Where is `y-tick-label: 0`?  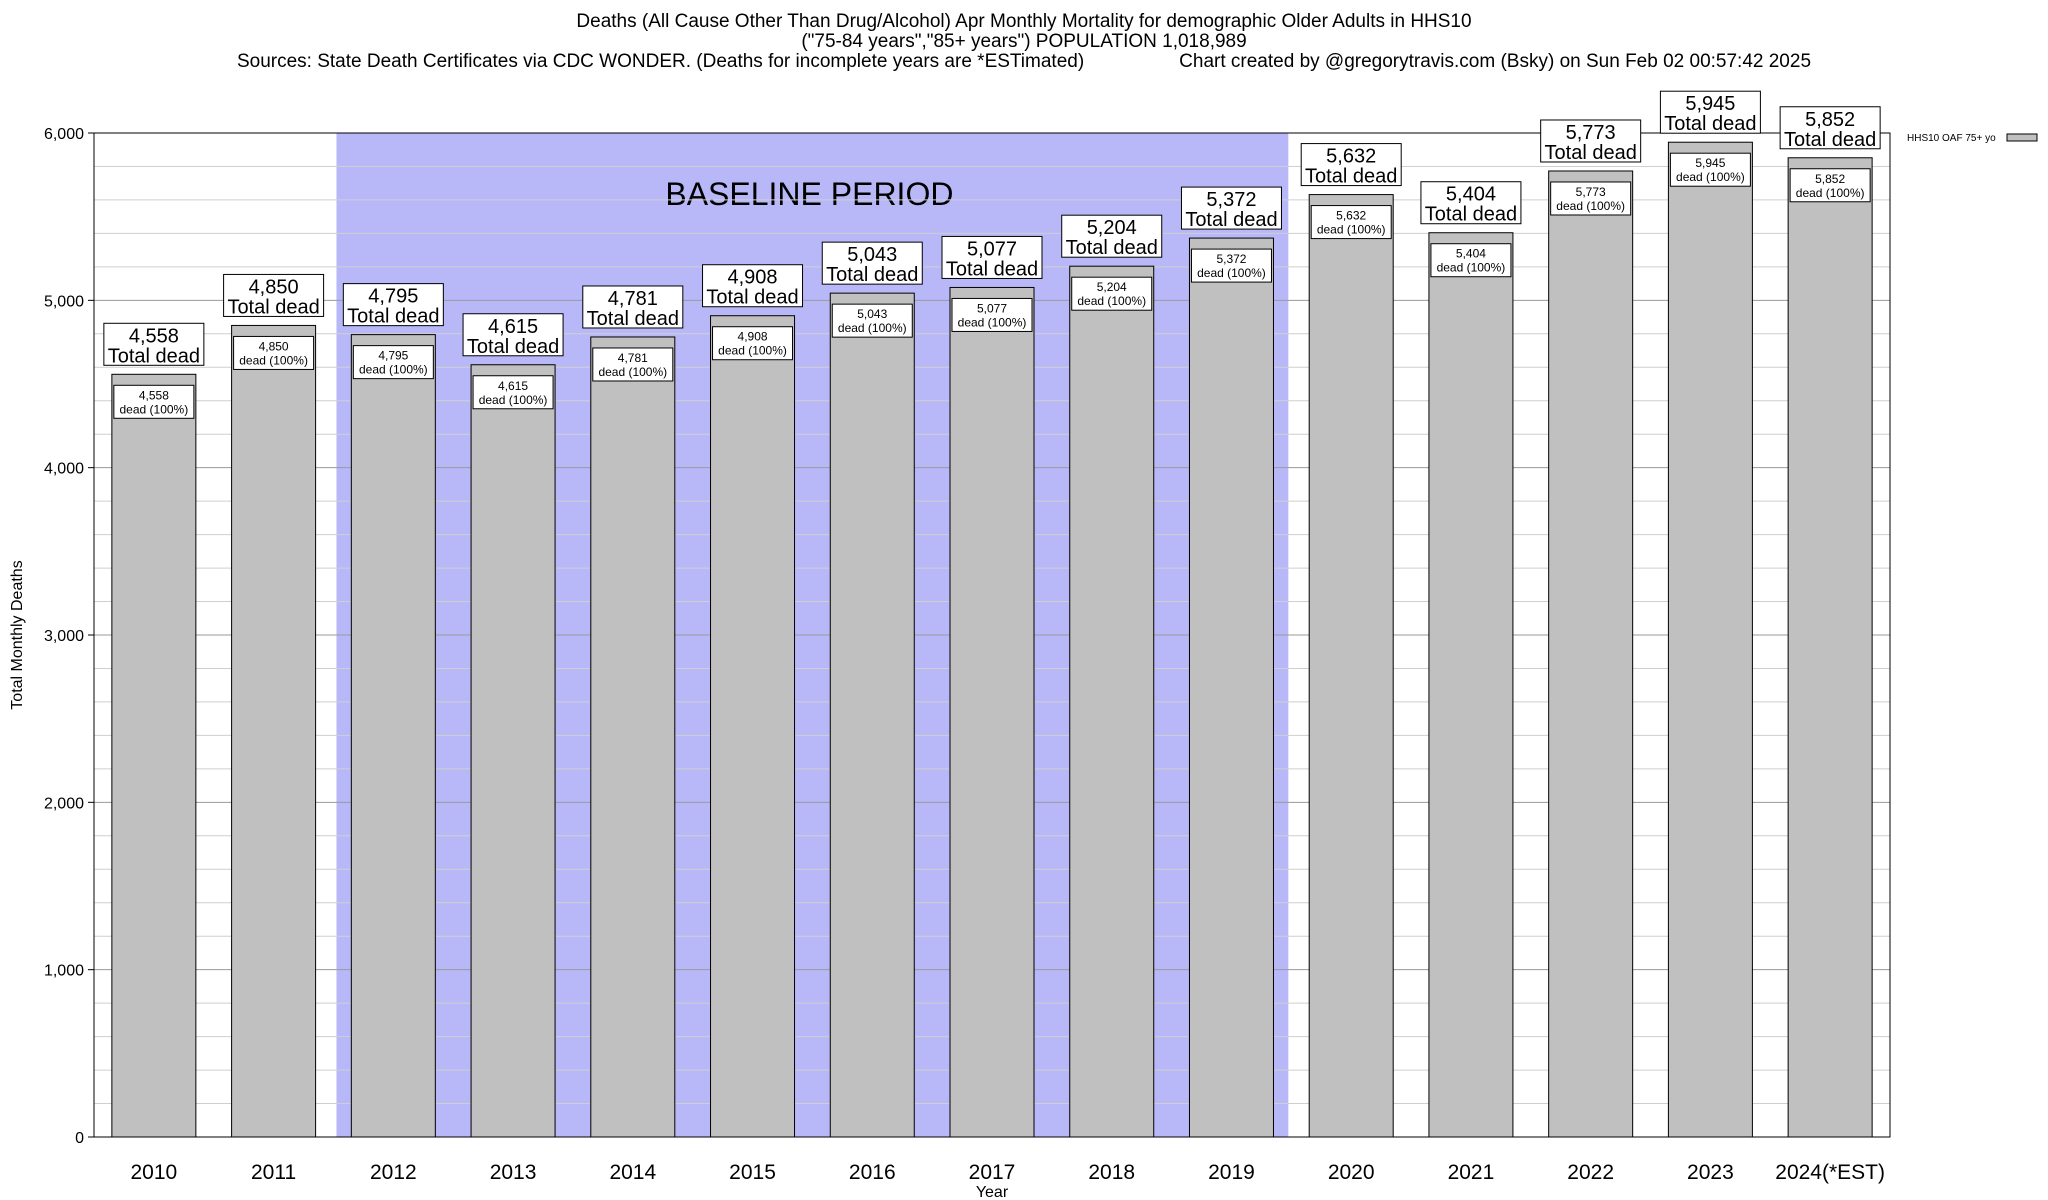
y-tick-label: 0 is located at coordinates (79, 1138).